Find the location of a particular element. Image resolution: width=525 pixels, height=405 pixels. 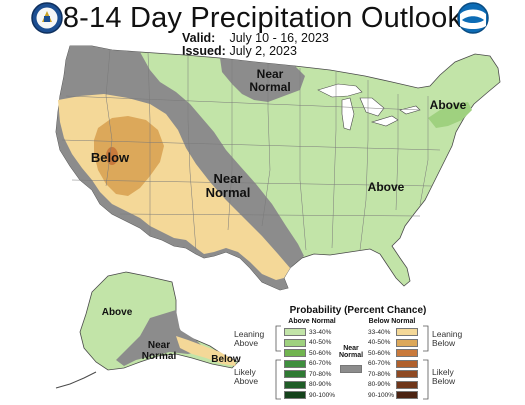

legend-frame is located at coordinates (352, 362).